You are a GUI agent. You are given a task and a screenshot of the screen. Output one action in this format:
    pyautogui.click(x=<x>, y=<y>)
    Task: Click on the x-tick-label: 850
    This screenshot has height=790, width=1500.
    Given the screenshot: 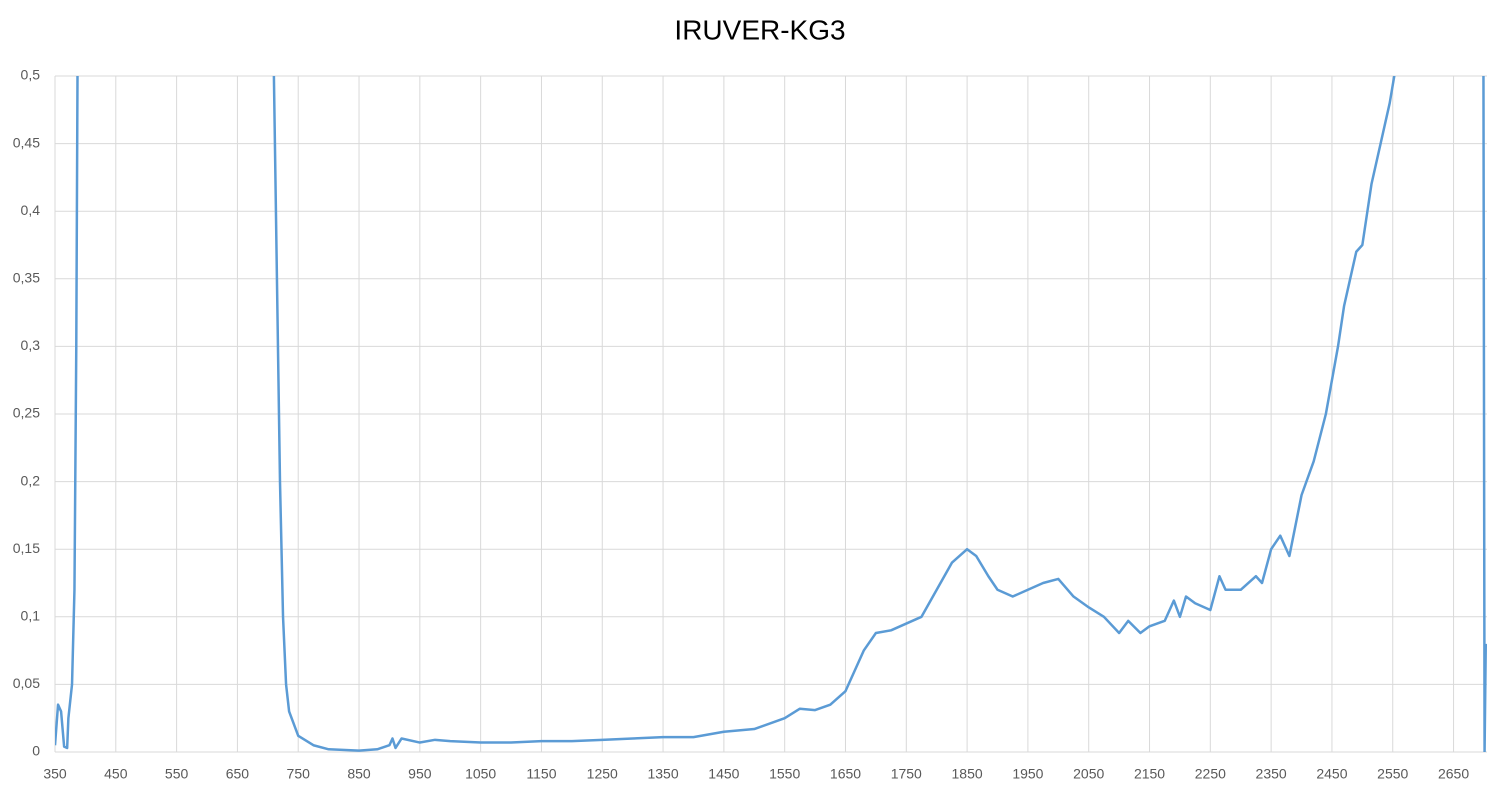 What is the action you would take?
    pyautogui.click(x=359, y=774)
    